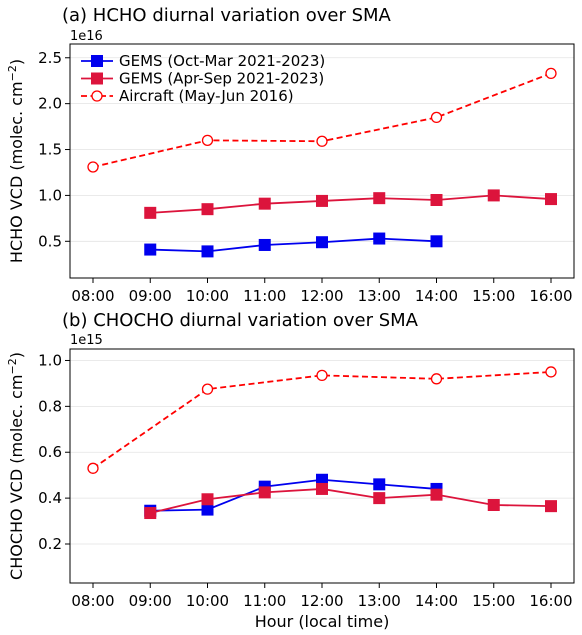 Image resolution: width=582 pixels, height=635 pixels. Describe the element at coordinates (86, 340) in the screenshot. I see `axis-exponent: 1e15` at that location.